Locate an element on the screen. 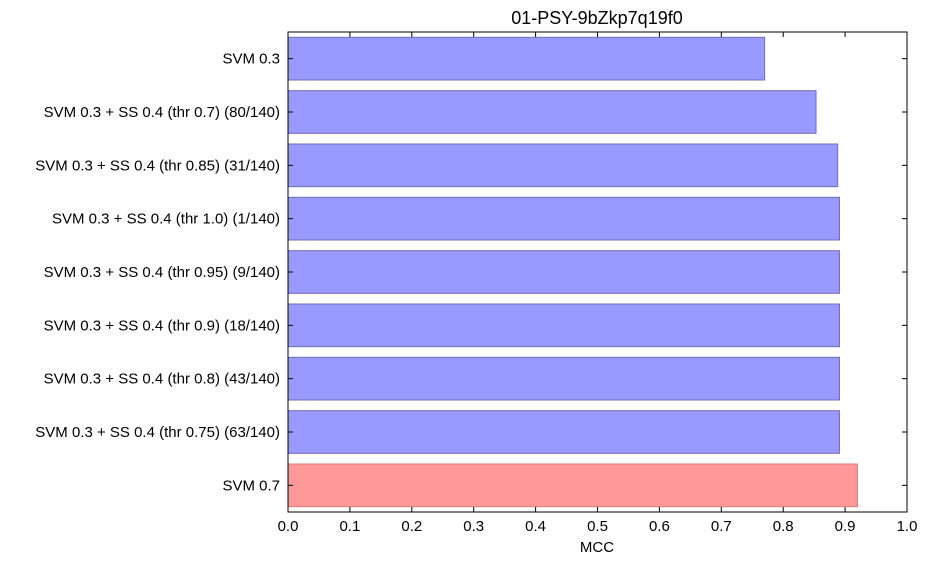 This screenshot has height=564, width=926. category-label: SVM 0.7 is located at coordinates (251, 485).